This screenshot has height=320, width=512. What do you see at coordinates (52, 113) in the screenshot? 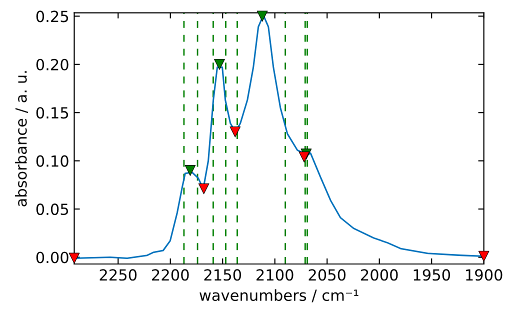
I see `y-tick-label: 0.15` at bounding box center [52, 113].